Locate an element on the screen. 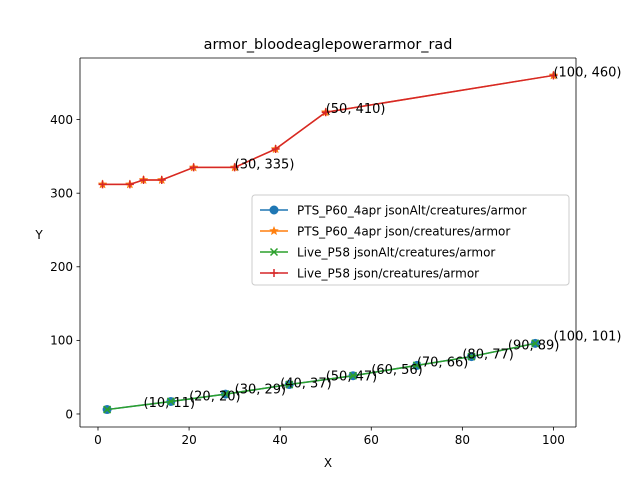  y-tick-label: 300 is located at coordinates (61, 193).